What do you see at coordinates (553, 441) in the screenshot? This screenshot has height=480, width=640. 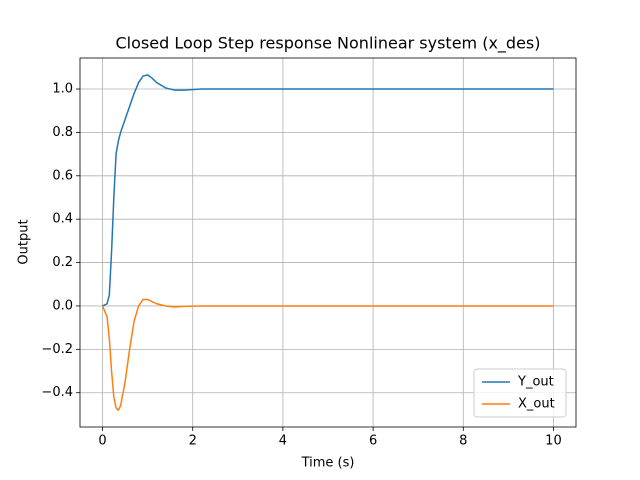 I see `x-tick-label: 10` at bounding box center [553, 441].